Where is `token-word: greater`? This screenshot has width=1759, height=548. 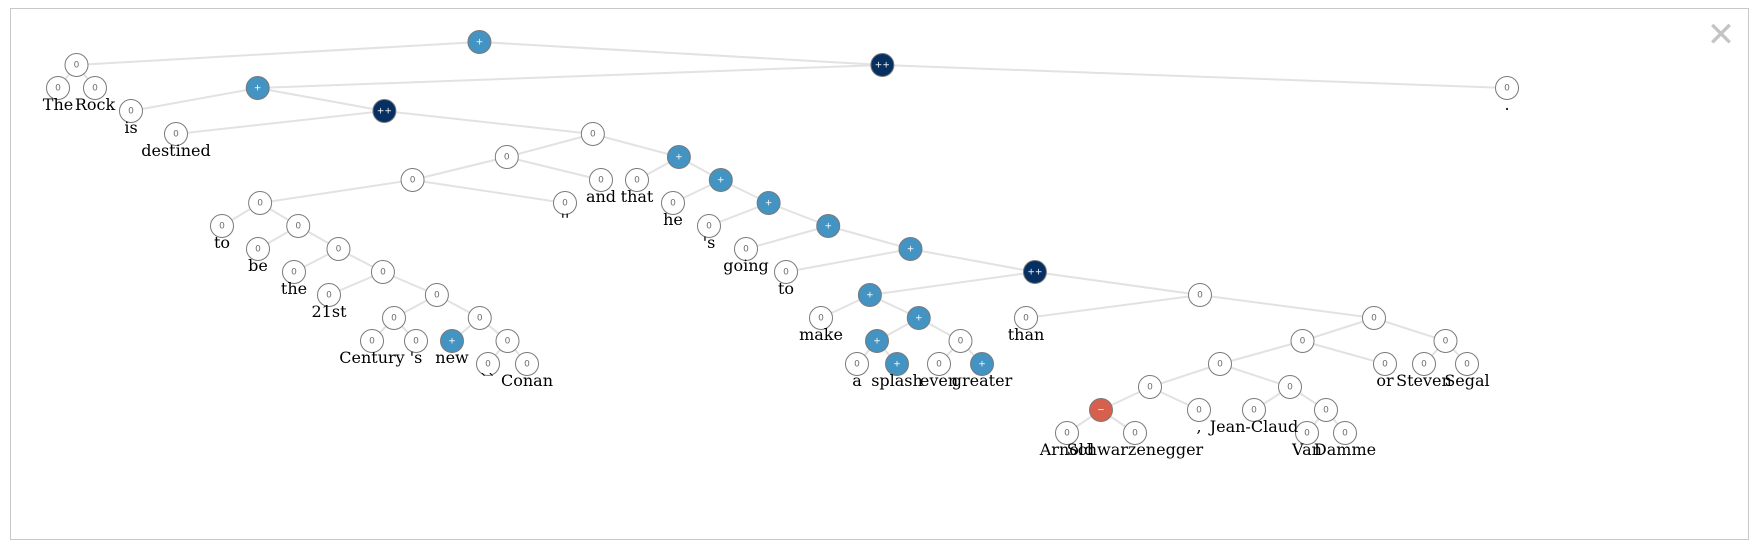 token-word: greater is located at coordinates (982, 380).